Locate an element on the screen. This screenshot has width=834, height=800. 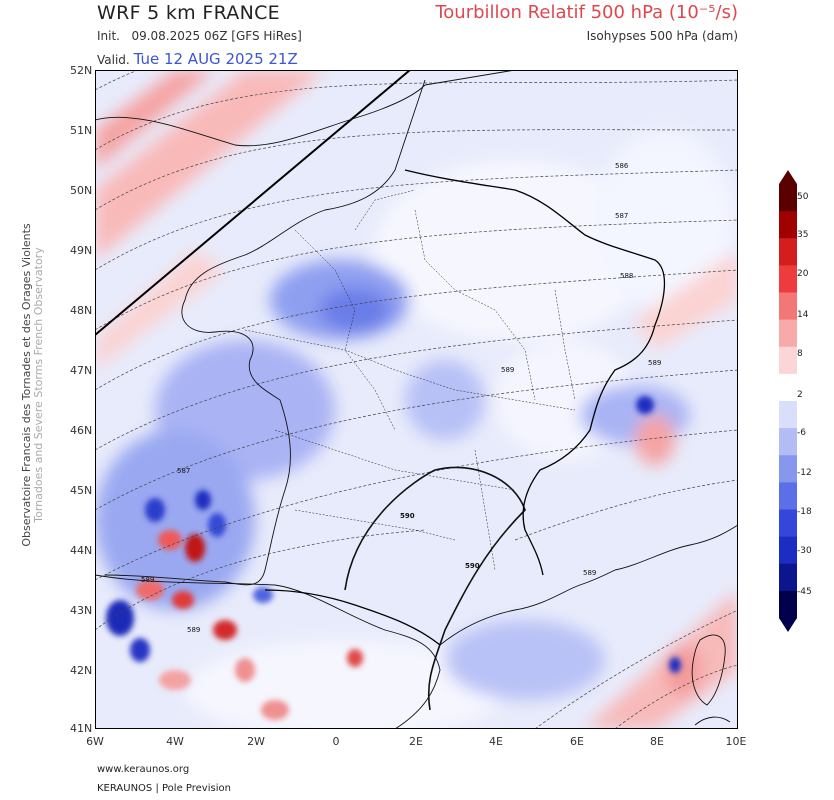
colorbar-tick-label: 14 is located at coordinates (803, 315).